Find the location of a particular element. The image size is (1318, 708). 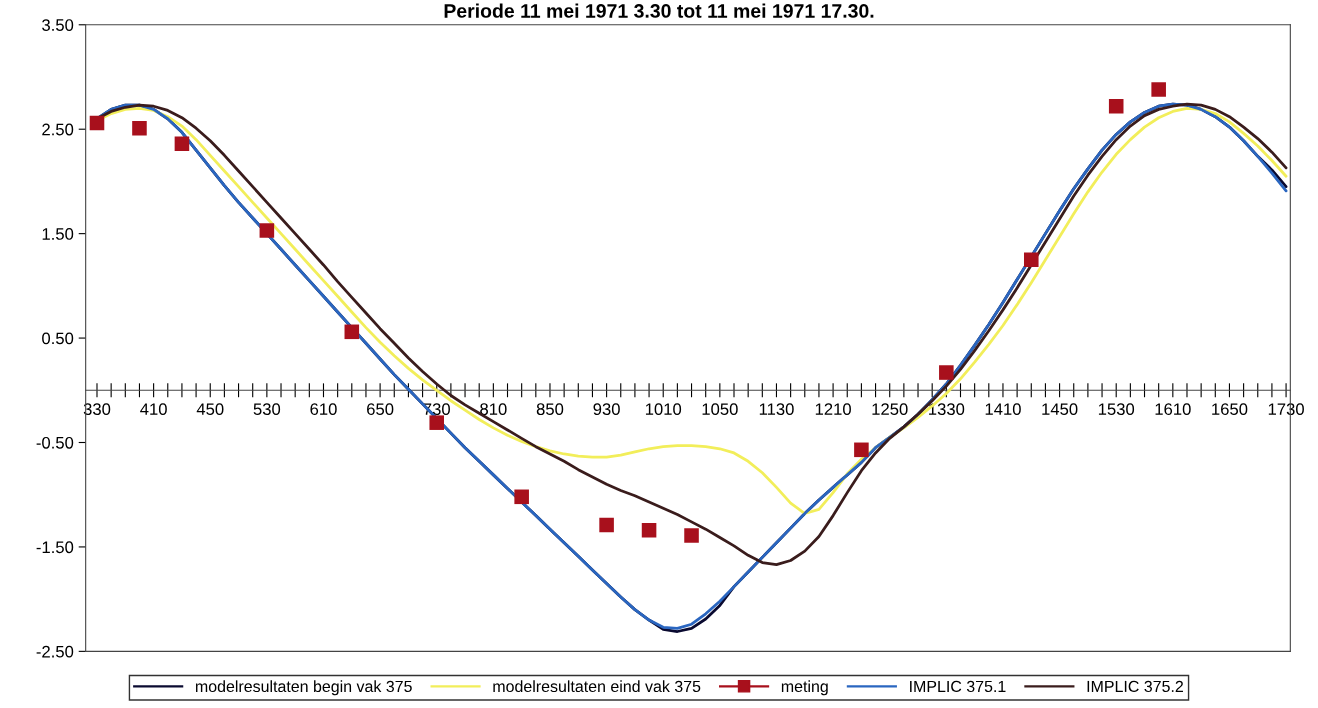

x-tick-label: 1650 is located at coordinates (1230, 409).